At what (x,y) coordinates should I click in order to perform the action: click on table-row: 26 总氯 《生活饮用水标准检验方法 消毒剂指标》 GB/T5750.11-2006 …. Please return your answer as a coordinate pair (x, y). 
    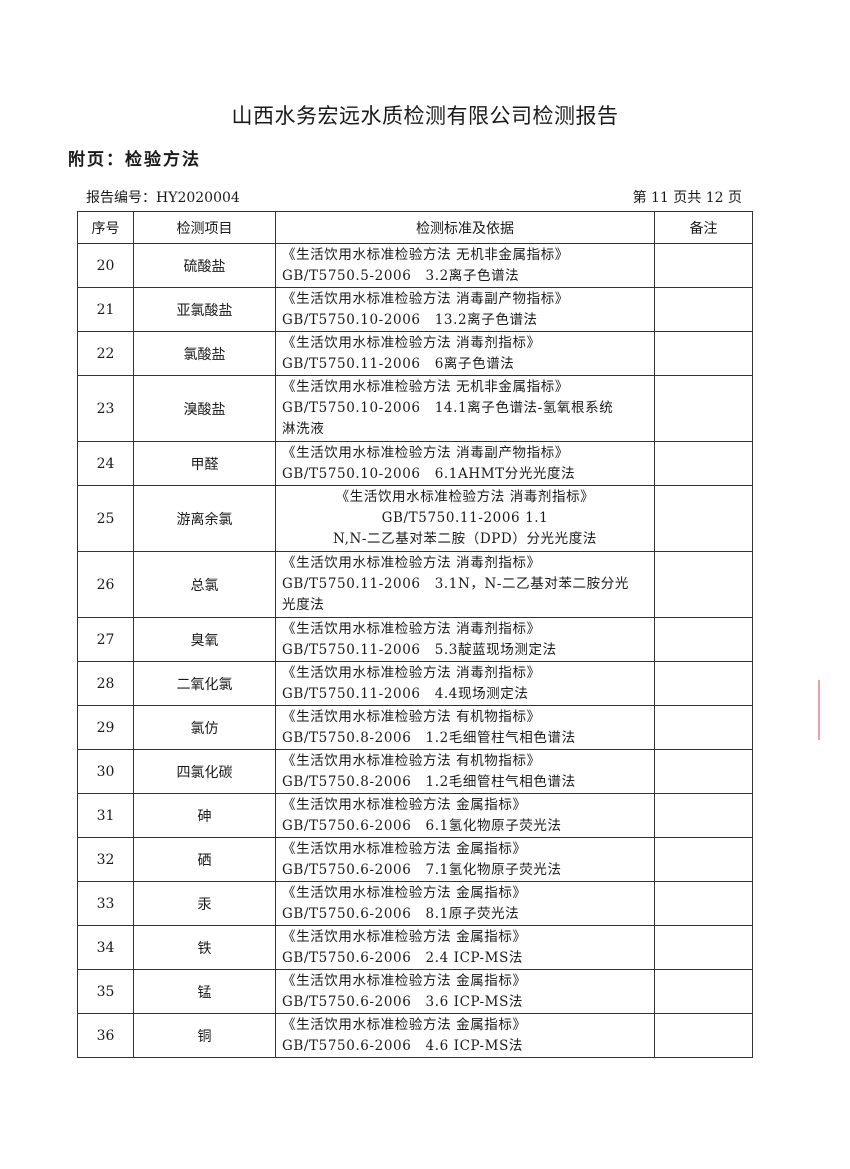
    Looking at the image, I should click on (415, 584).